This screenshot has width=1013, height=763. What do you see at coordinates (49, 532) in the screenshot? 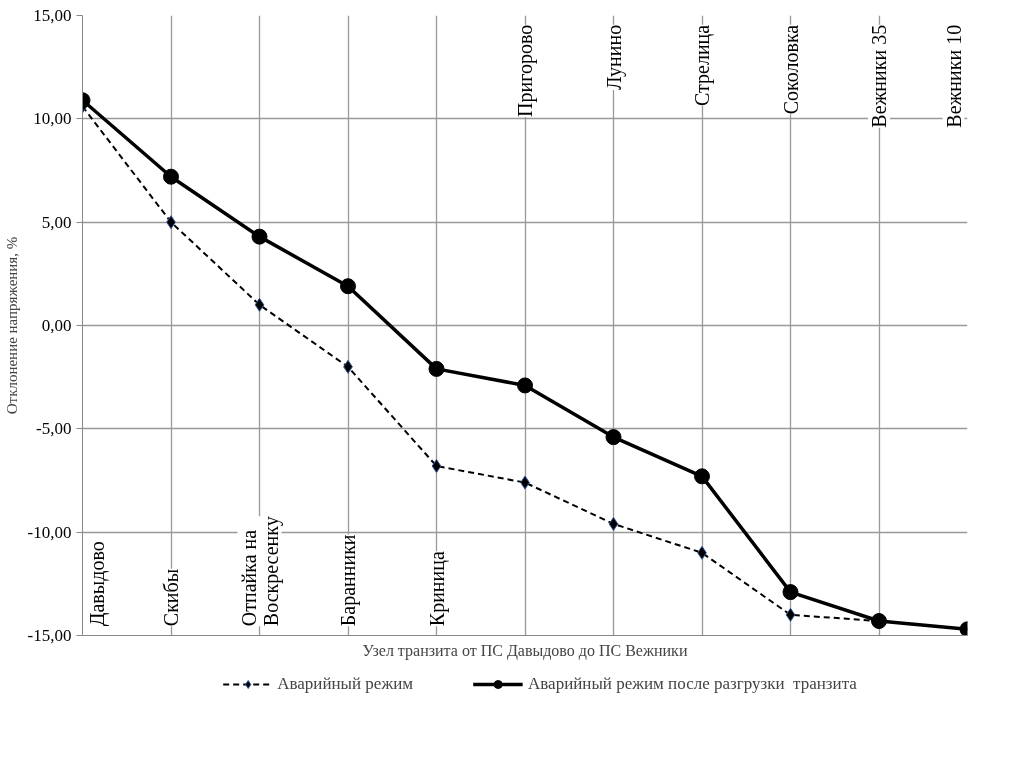
I see `y-tick-label: -10,00` at bounding box center [49, 532].